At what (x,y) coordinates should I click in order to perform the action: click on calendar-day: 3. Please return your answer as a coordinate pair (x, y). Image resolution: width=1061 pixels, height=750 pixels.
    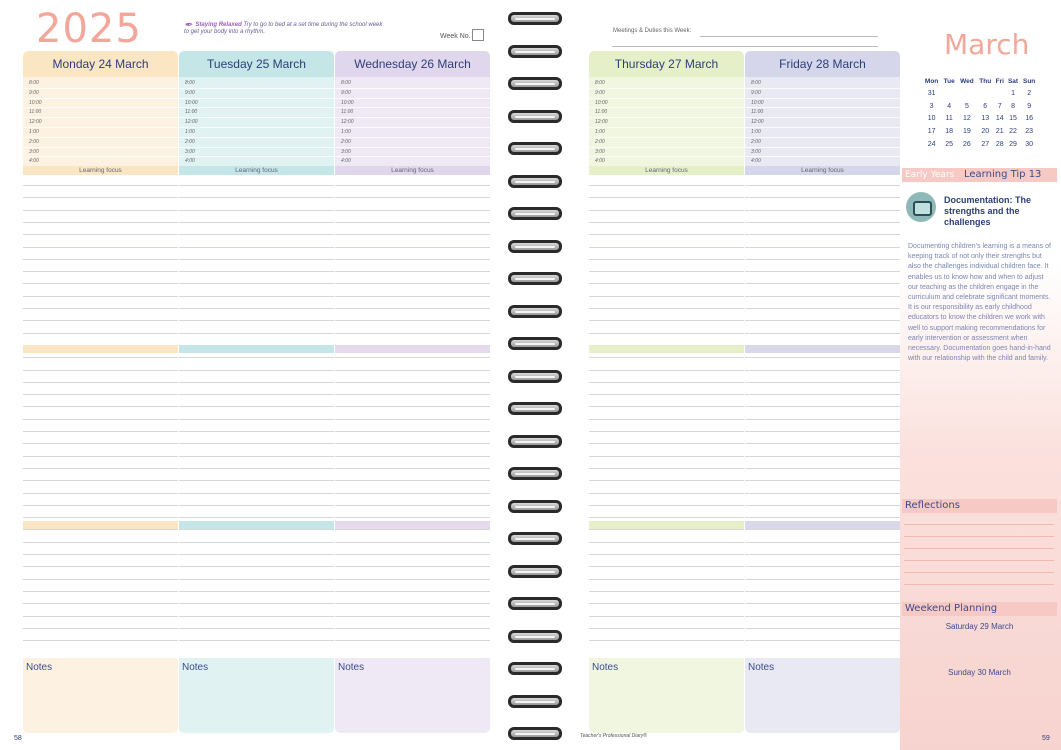
    Looking at the image, I should click on (931, 106).